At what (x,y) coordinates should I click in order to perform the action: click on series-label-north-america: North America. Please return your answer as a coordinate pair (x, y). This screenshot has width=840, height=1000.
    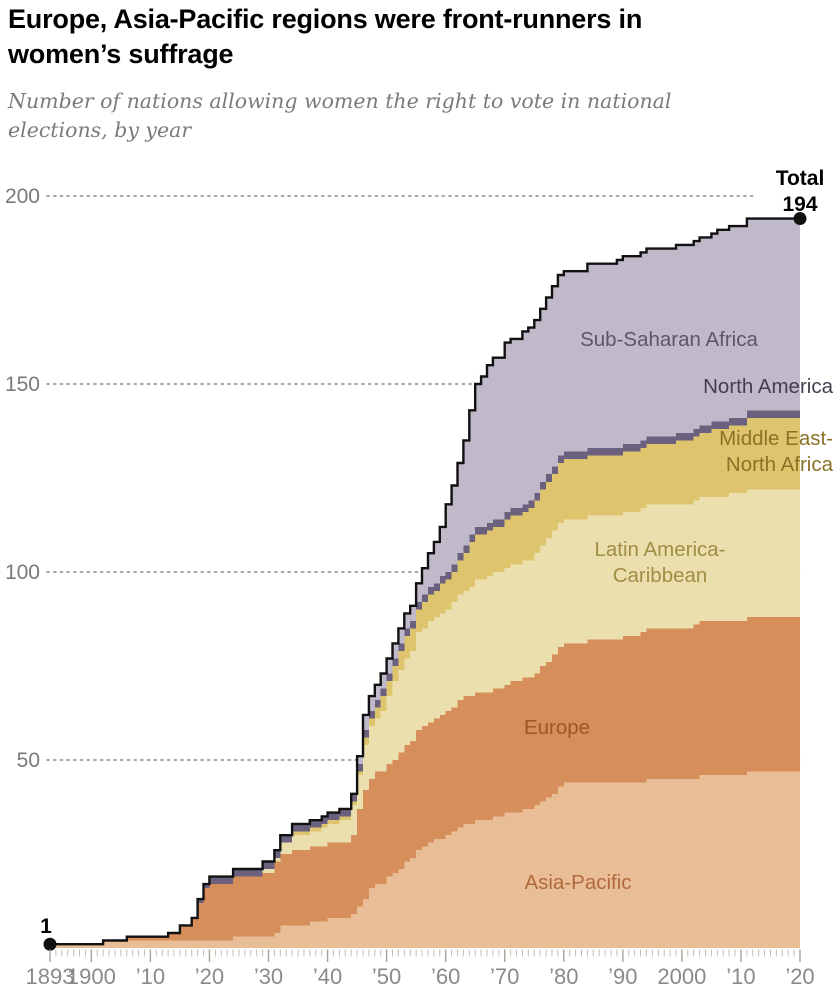
    Looking at the image, I should click on (768, 386).